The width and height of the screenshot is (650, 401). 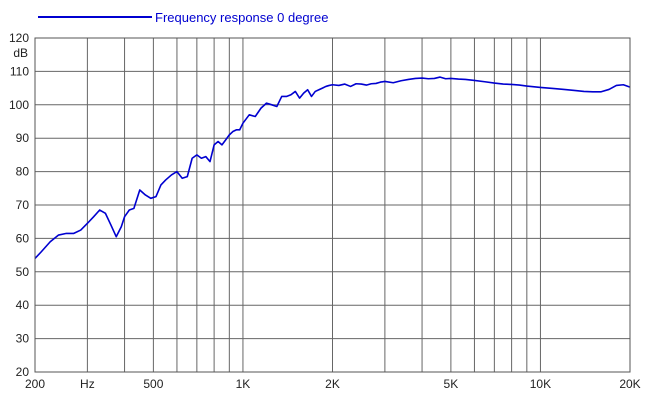 I want to click on x-tick-label: 2K, so click(x=332, y=384).